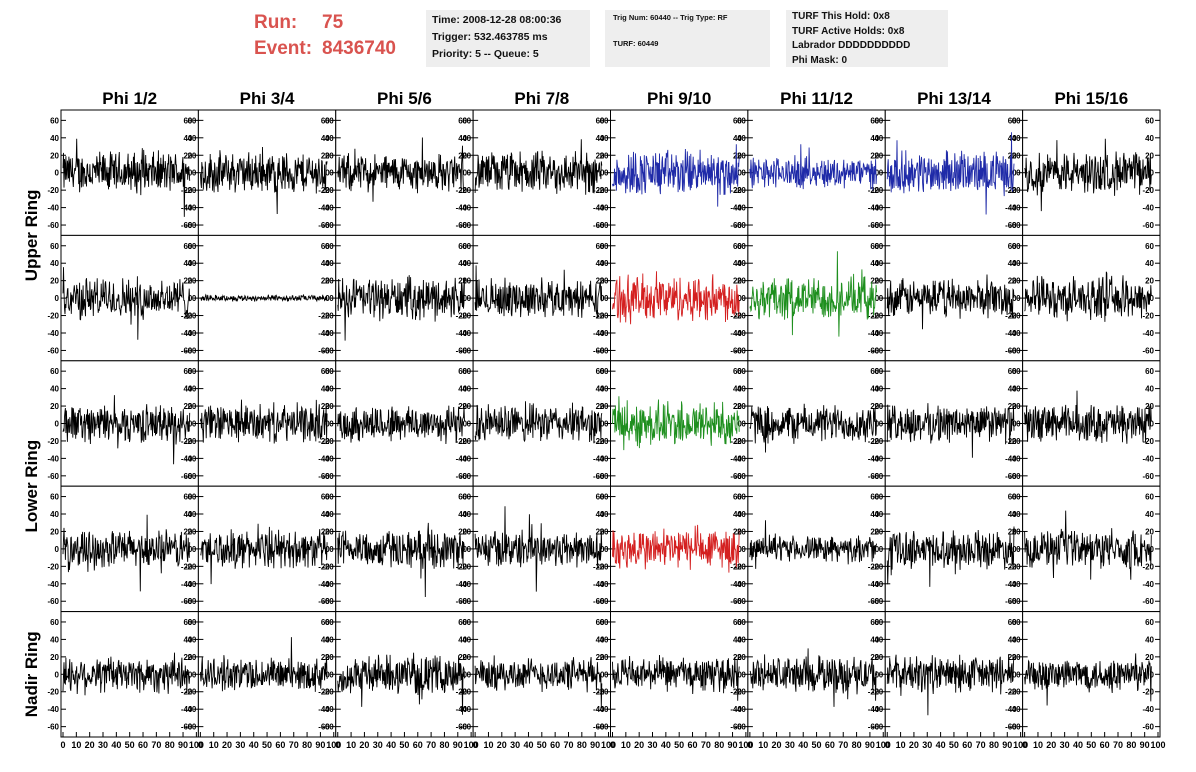 This screenshot has width=1196, height=772. I want to click on x-tick-label: 50, so click(1091, 745).